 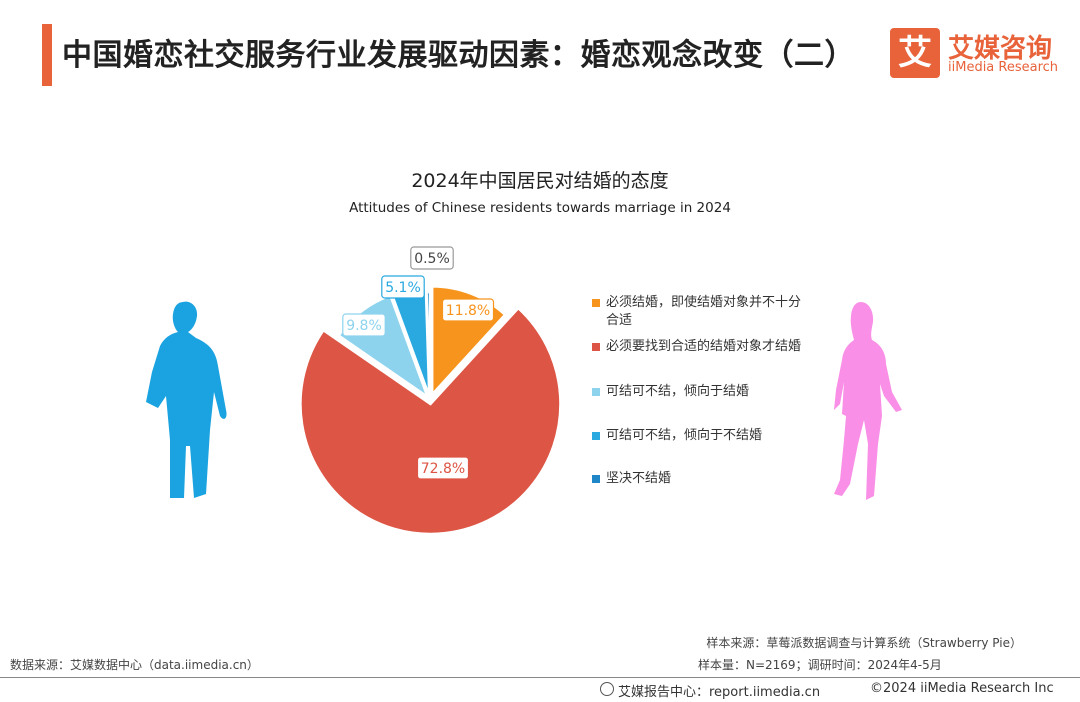 I want to click on footer-brand: 艾媒报告中心：report.iimedia.cn, so click(x=719, y=692).